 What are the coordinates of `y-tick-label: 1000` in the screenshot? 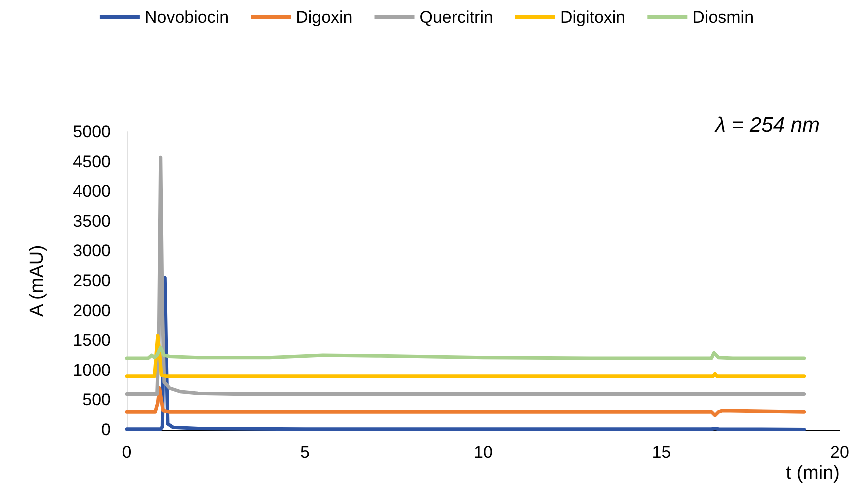 It's located at (92, 370).